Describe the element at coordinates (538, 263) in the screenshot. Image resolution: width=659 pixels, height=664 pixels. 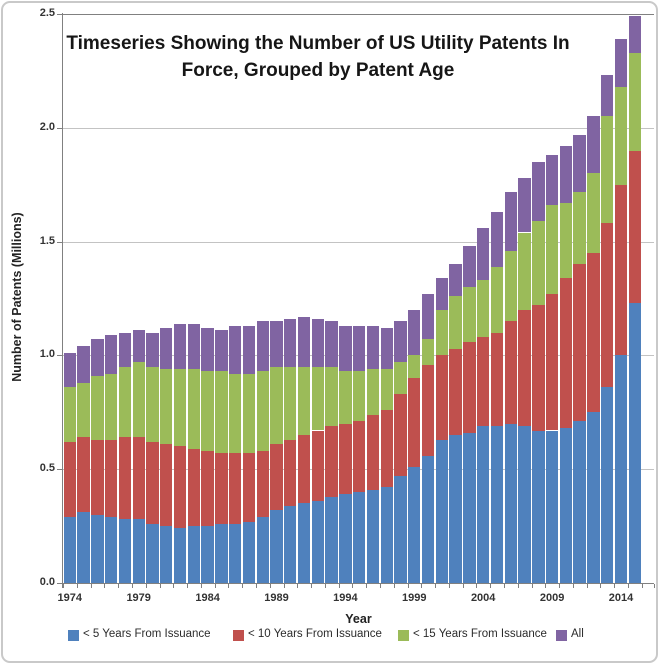
I see `bar-2008-segment` at that location.